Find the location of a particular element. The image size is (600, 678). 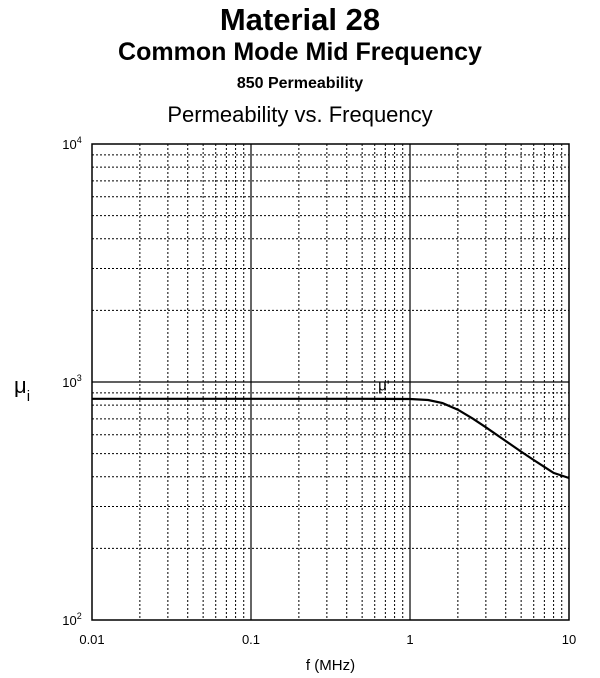

material-title: Material 28 is located at coordinates (300, 19).